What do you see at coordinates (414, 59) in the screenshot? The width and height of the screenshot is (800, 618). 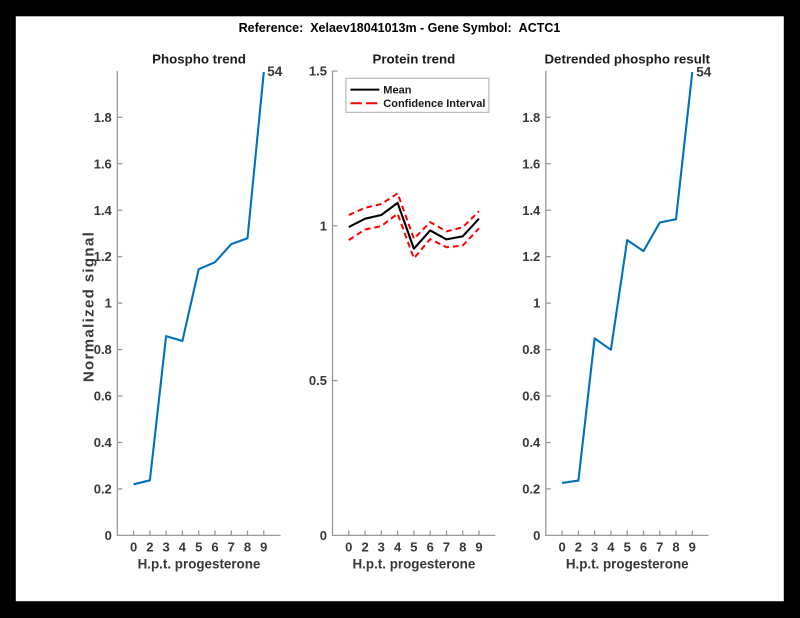 I see `svg-text: Protein trend` at bounding box center [414, 59].